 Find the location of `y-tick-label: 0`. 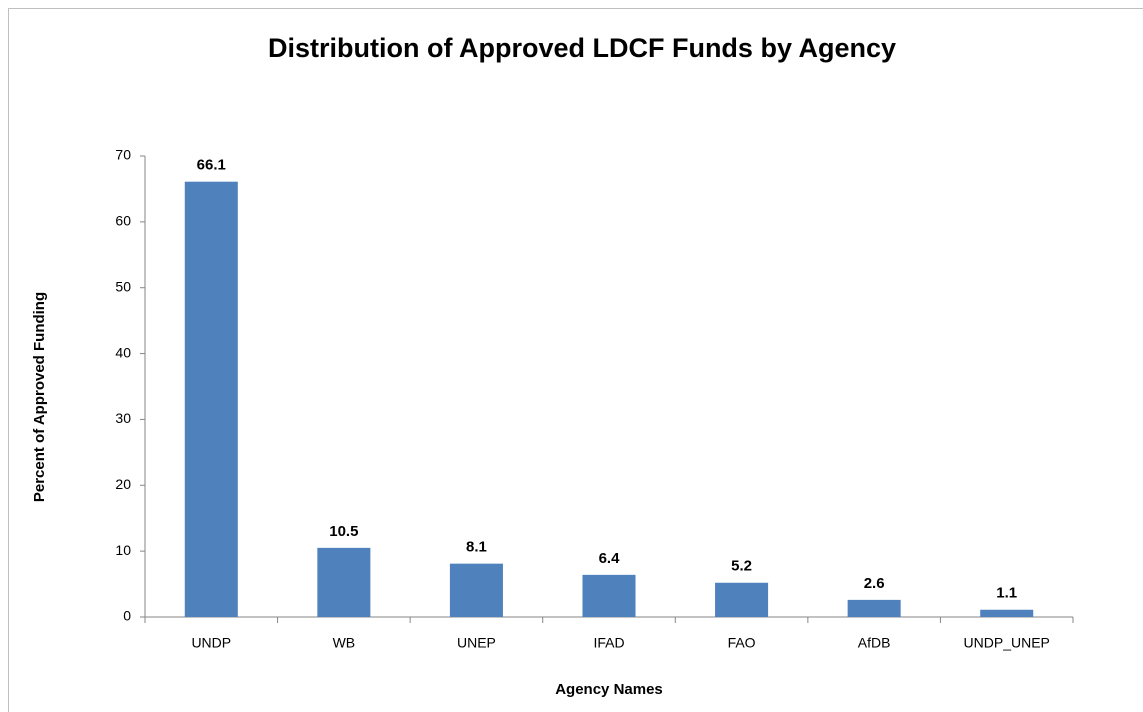

y-tick-label: 0 is located at coordinates (127, 616).